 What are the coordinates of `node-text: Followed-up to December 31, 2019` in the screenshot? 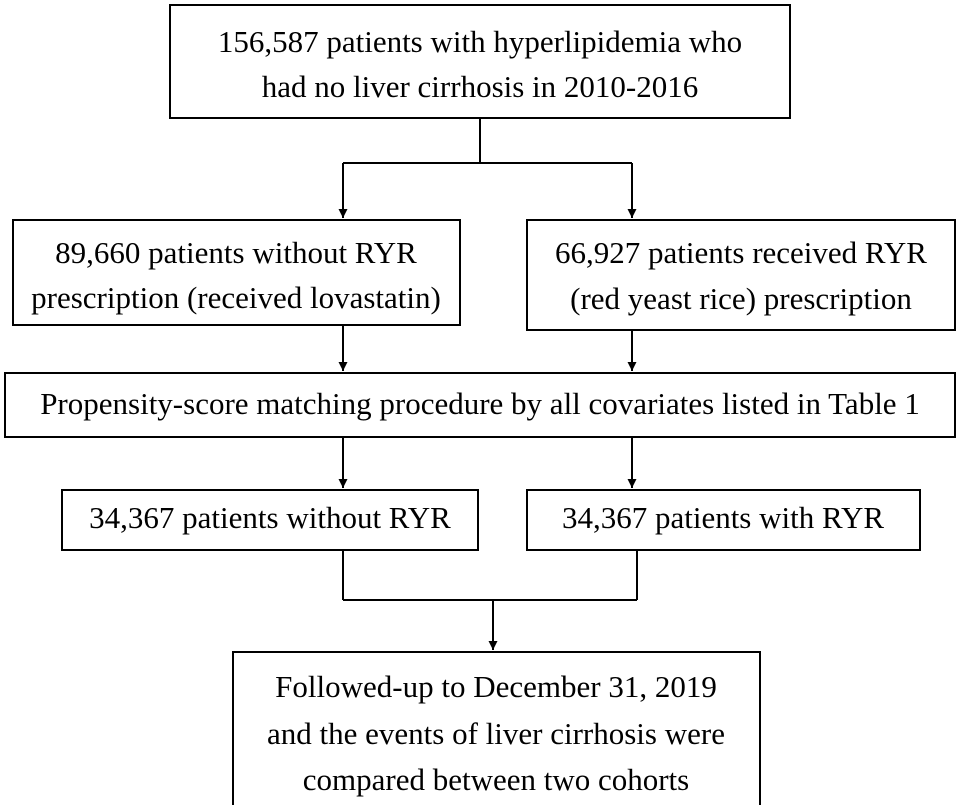 It's located at (496, 686).